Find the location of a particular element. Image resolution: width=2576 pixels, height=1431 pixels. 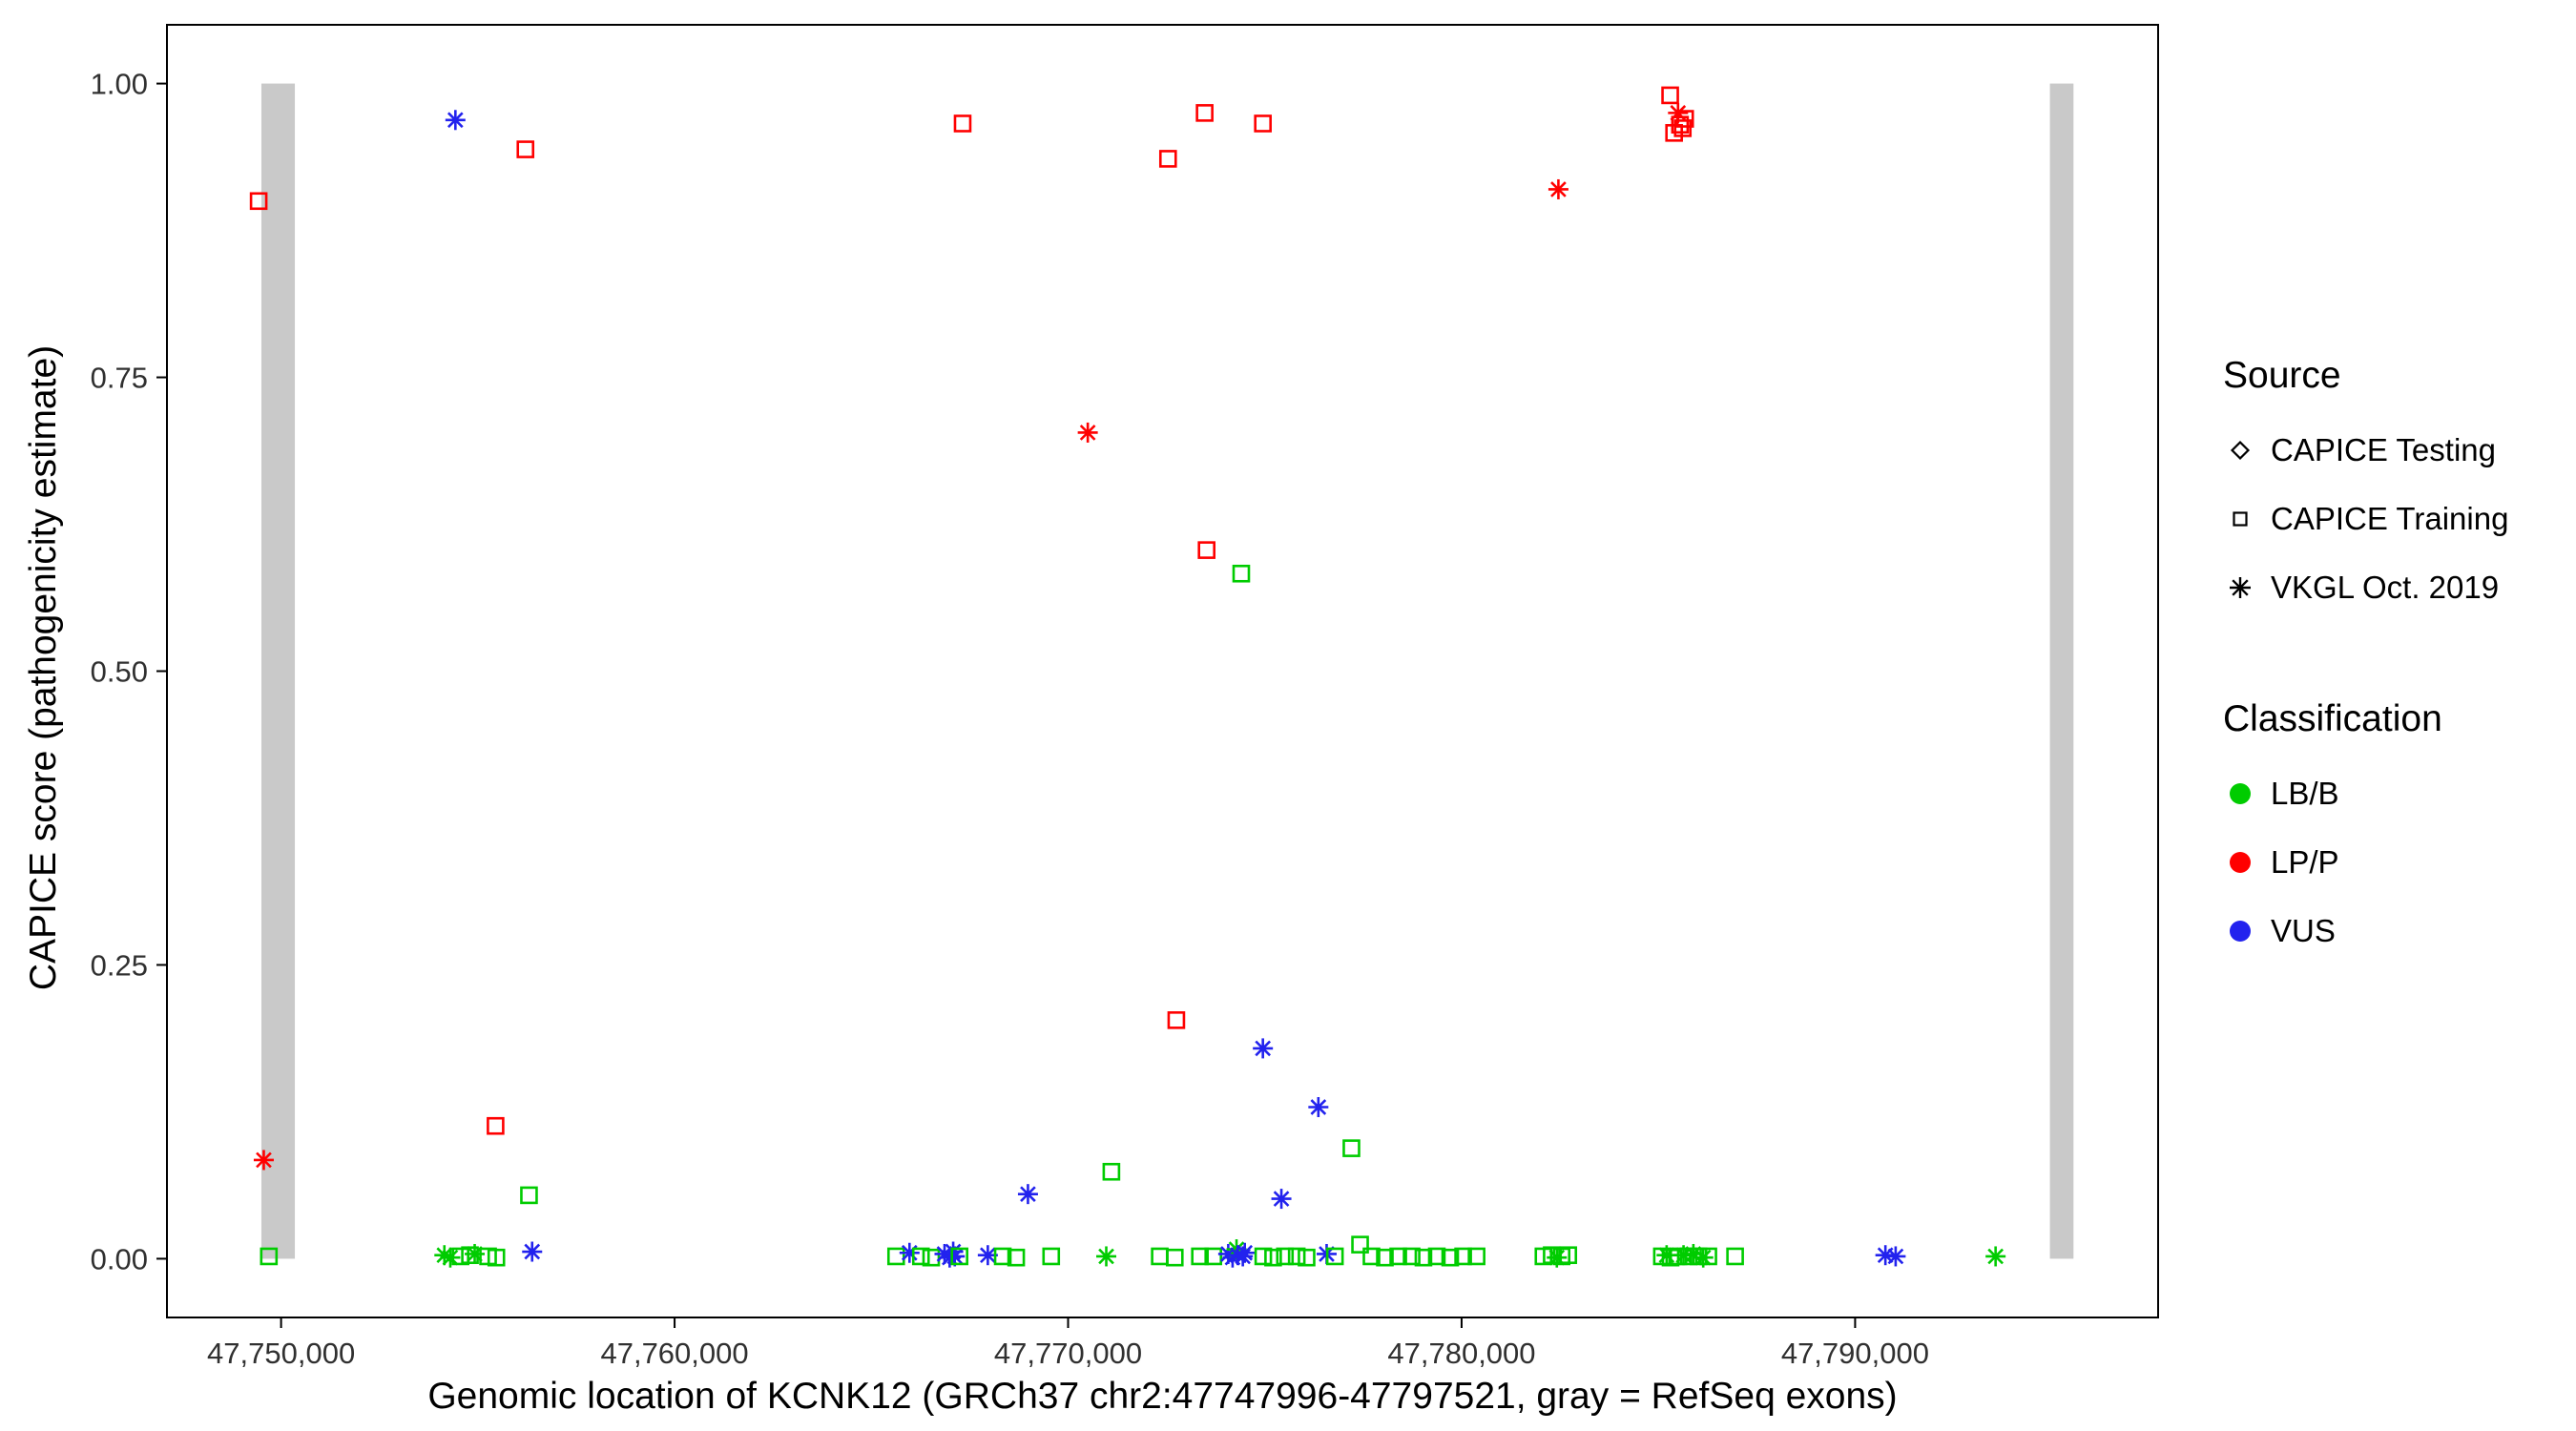

legend-item-capice-testing: CAPICE Testing is located at coordinates (2394, 450).